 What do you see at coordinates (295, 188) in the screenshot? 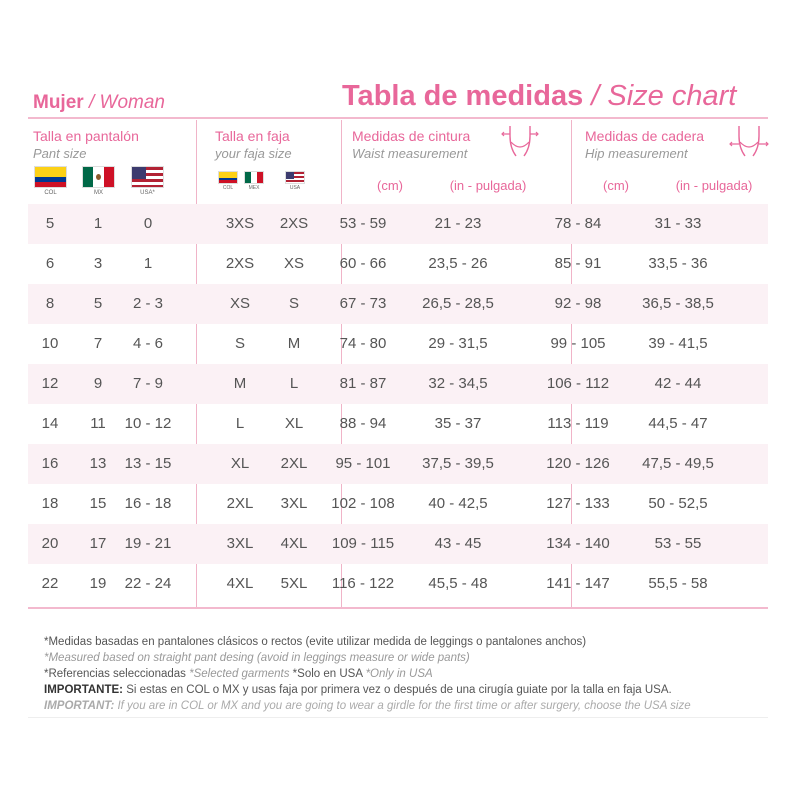
I see `flag-label-usa: USA` at bounding box center [295, 188].